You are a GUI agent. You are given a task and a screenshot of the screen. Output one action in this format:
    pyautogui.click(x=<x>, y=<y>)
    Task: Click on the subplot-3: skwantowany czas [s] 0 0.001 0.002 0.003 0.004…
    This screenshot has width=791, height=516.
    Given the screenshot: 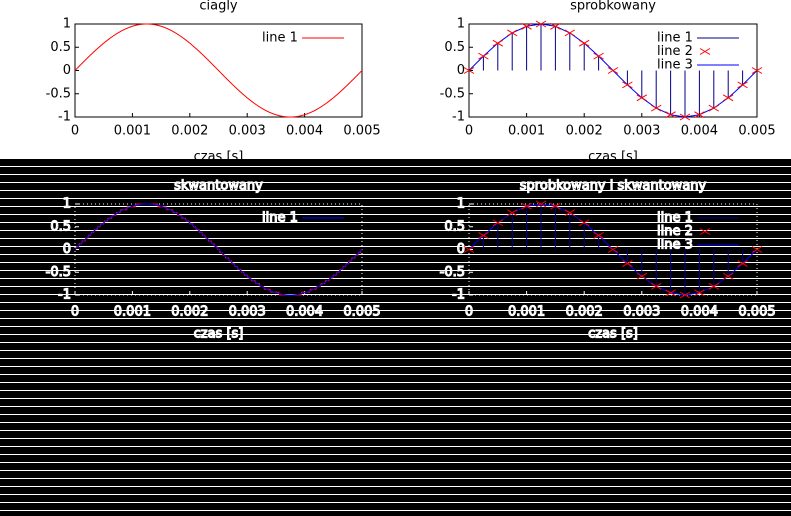 What is the action you would take?
    pyautogui.click(x=213, y=260)
    